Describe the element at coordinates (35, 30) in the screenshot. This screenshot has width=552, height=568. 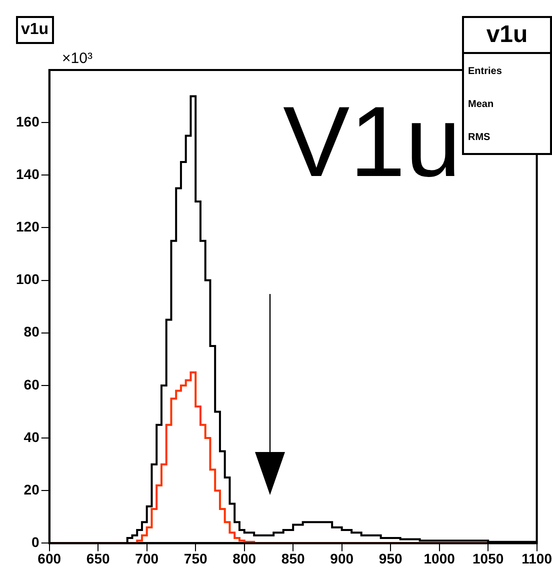
I see `chart-title: v1u` at that location.